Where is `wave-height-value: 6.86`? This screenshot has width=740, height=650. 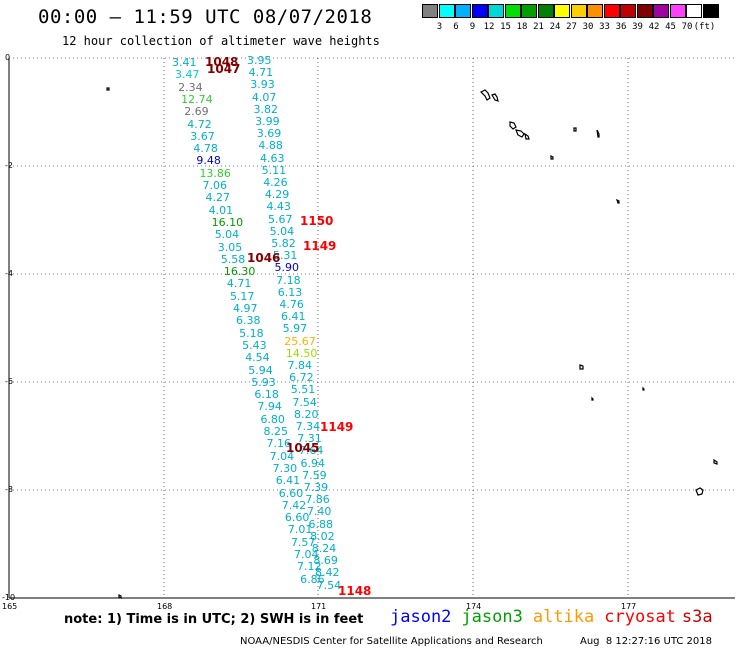
wave-height-value: 6.86 is located at coordinates (312, 579).